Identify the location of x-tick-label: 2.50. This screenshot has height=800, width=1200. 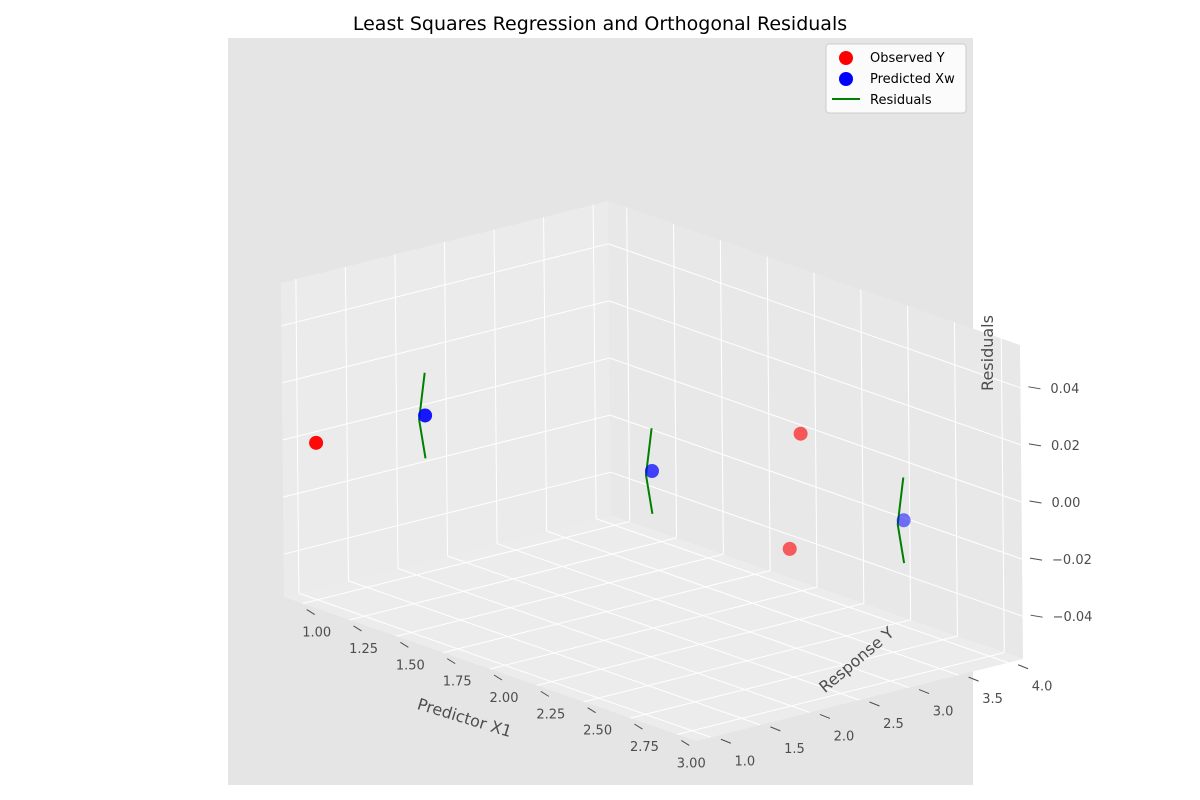
(597, 731).